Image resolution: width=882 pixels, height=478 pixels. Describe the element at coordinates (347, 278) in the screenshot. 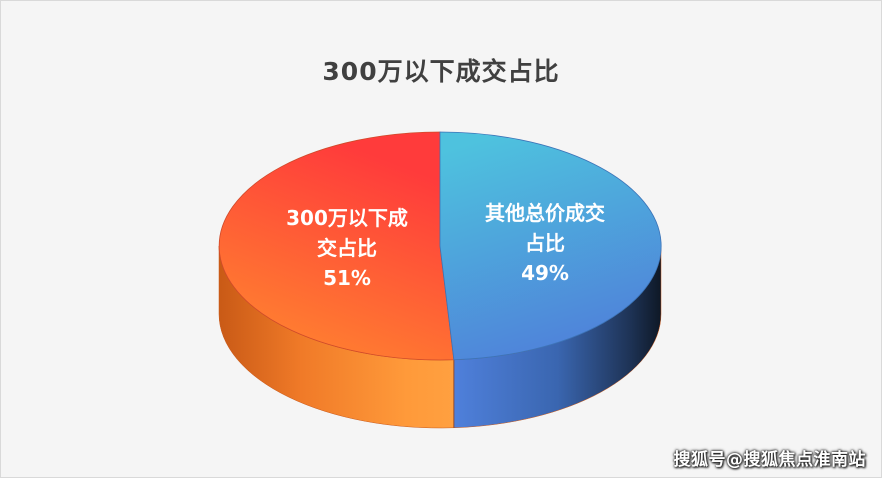

I see `slice-value-300: 51%` at that location.